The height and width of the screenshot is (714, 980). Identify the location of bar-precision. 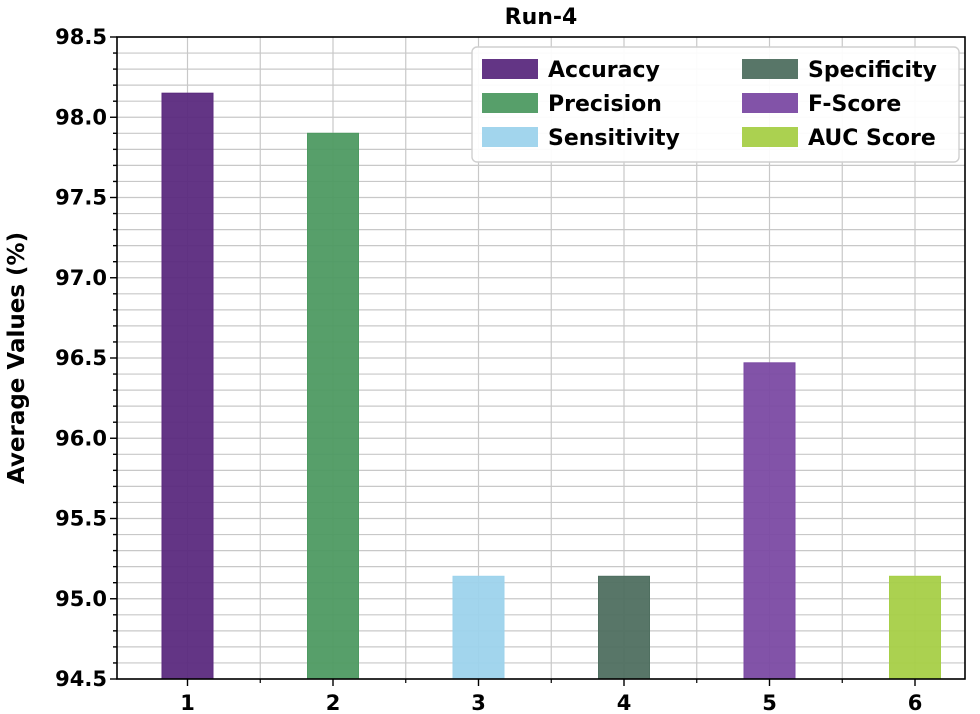
(333, 406).